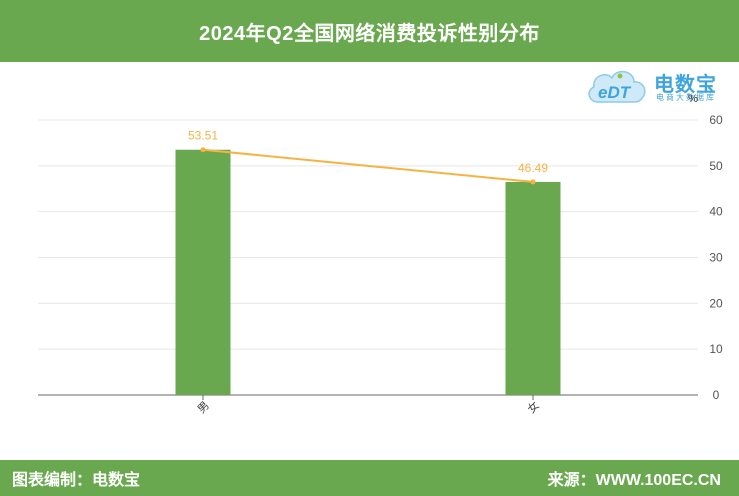 Image resolution: width=739 pixels, height=496 pixels. I want to click on data-label: 46.49, so click(533, 168).